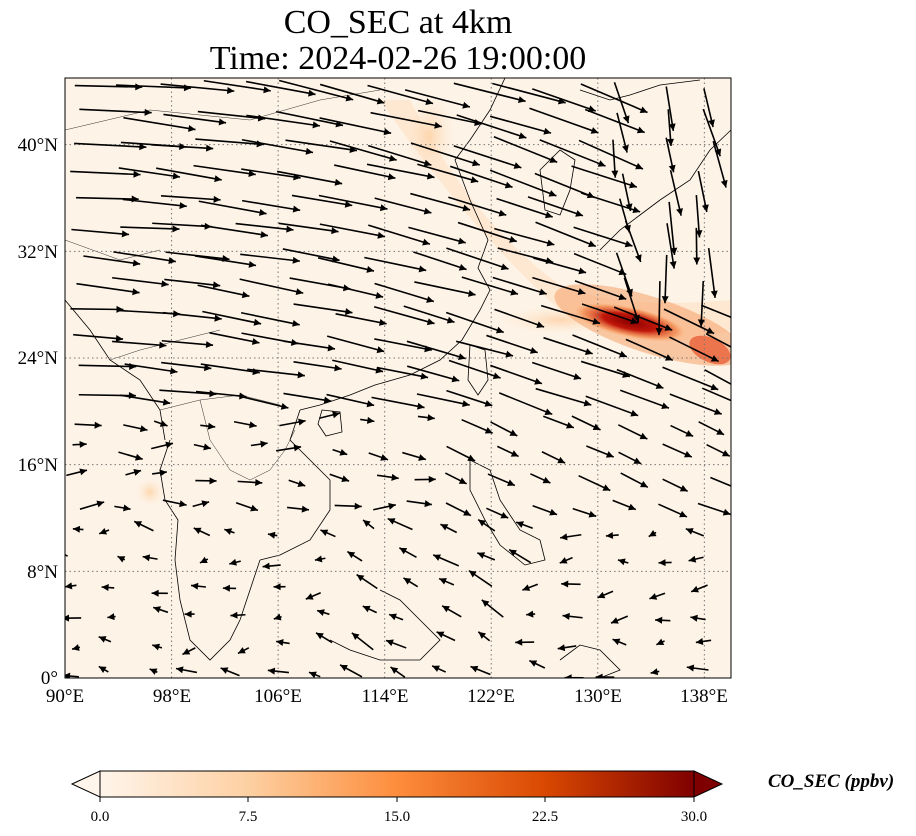  Describe the element at coordinates (278, 696) in the screenshot. I see `lon-tick-label: 106°E` at that location.